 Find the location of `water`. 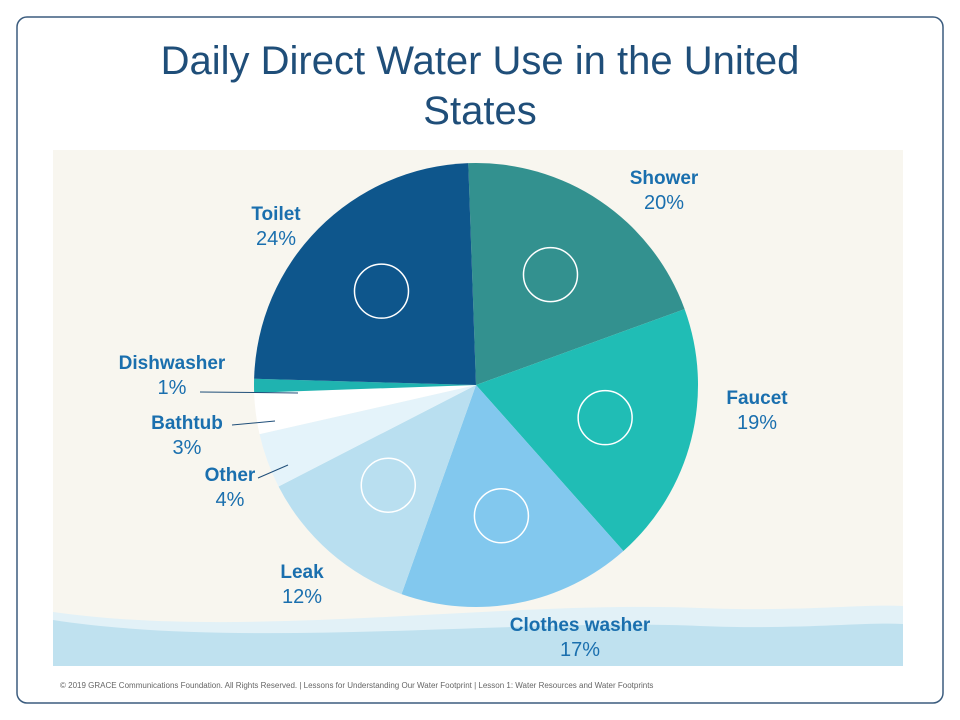

water is located at coordinates (478, 643).